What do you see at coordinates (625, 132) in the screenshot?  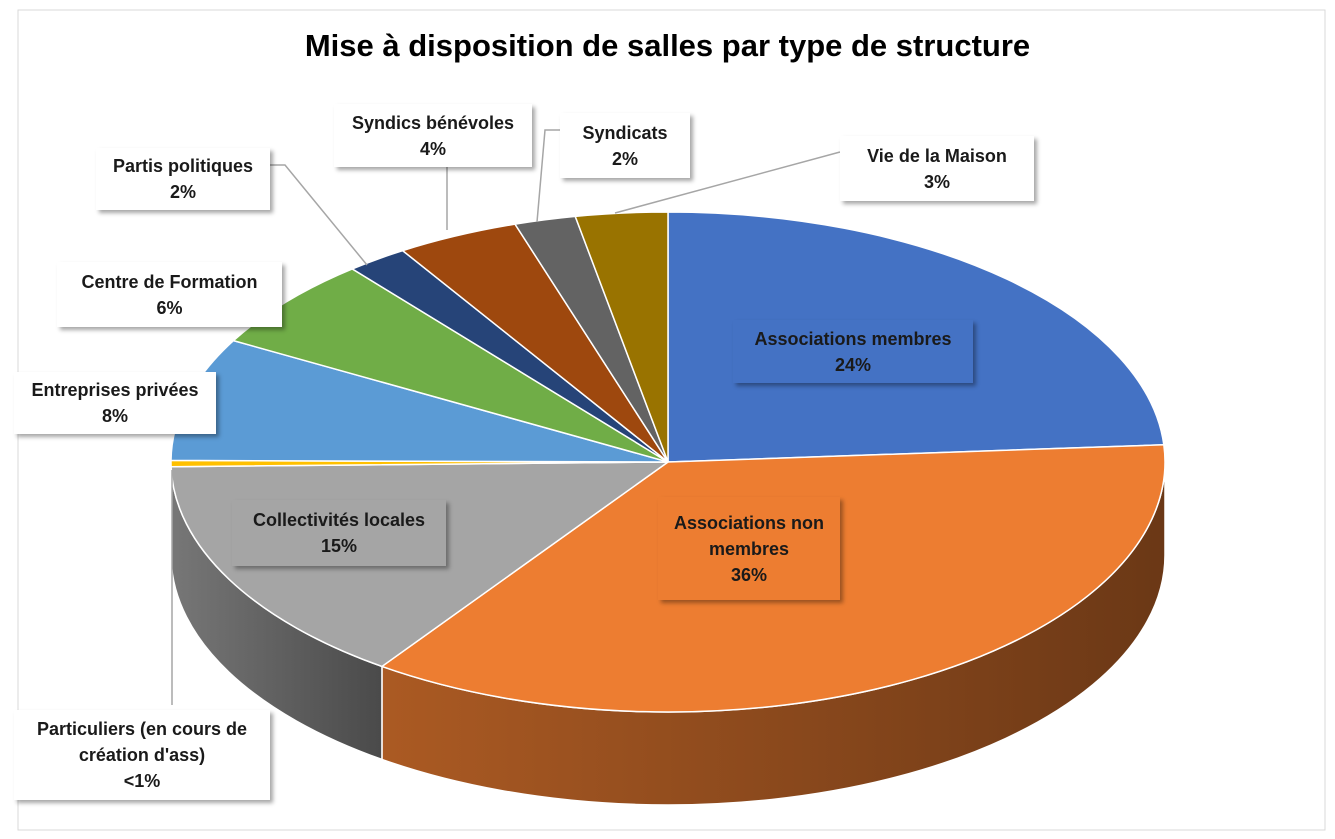 I see `category-label: Syndicats` at bounding box center [625, 132].